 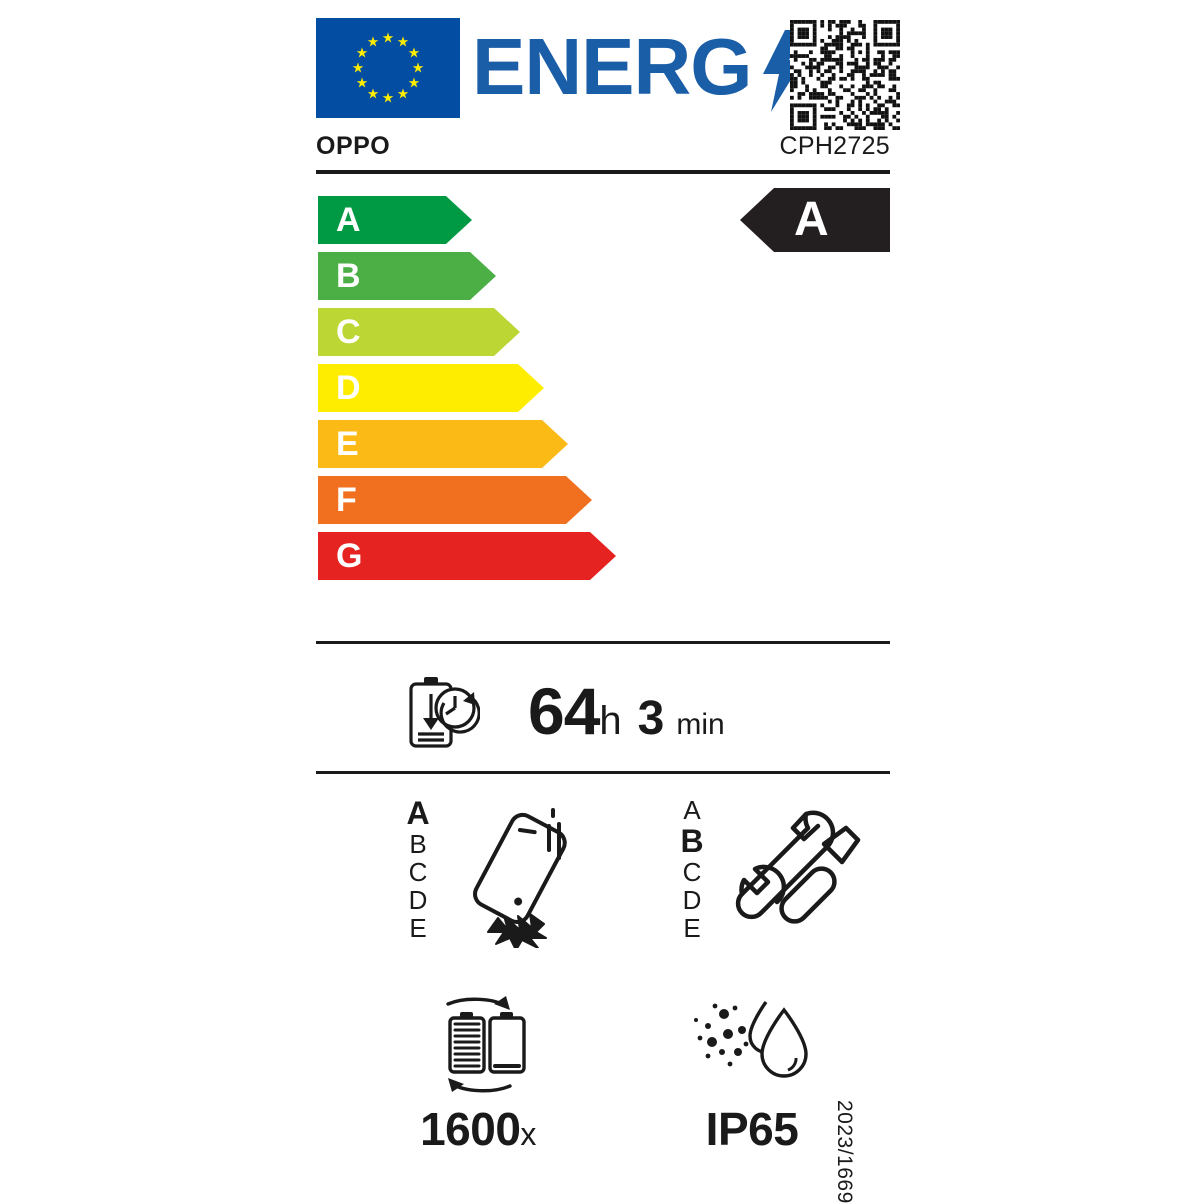 I want to click on battery-life-hours: 64, so click(x=564, y=711).